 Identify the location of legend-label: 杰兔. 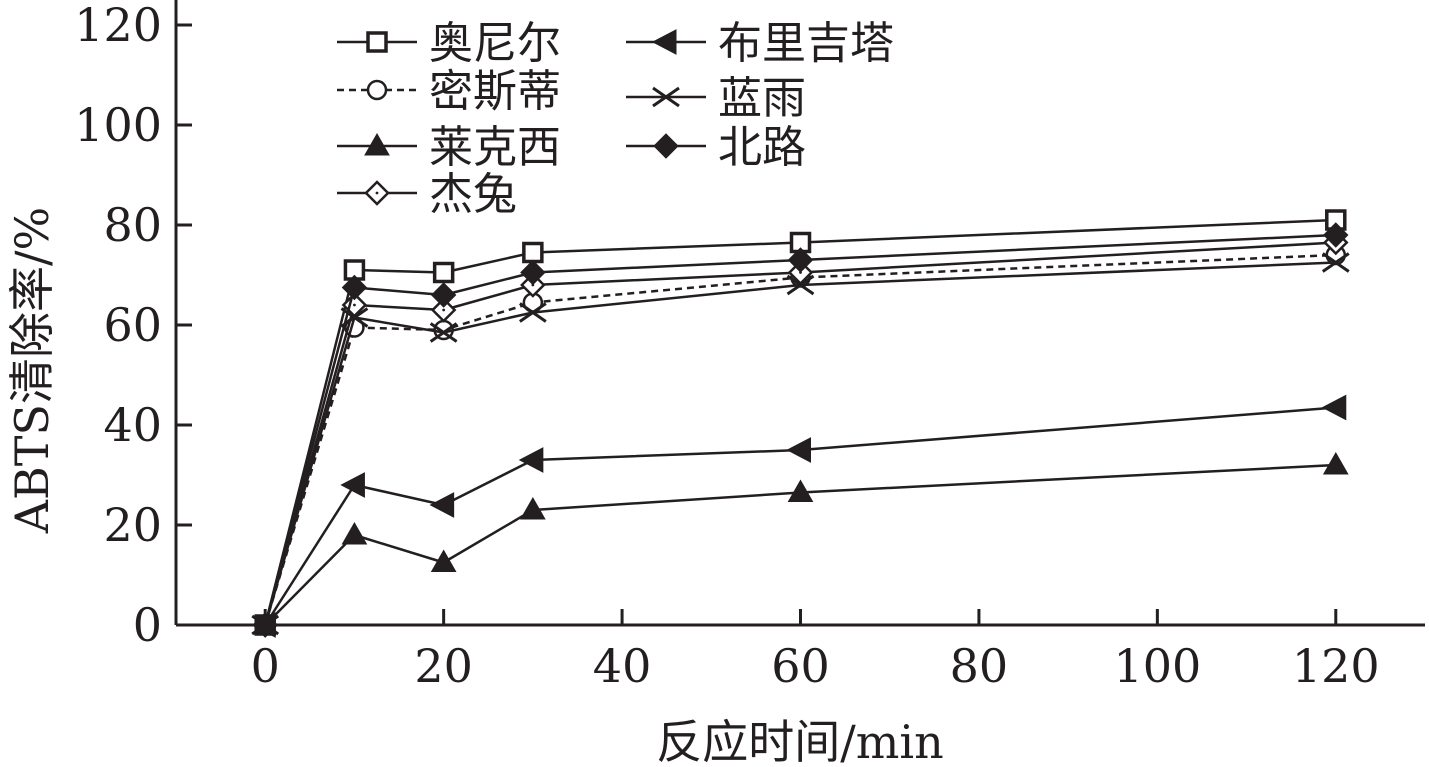
(473, 194).